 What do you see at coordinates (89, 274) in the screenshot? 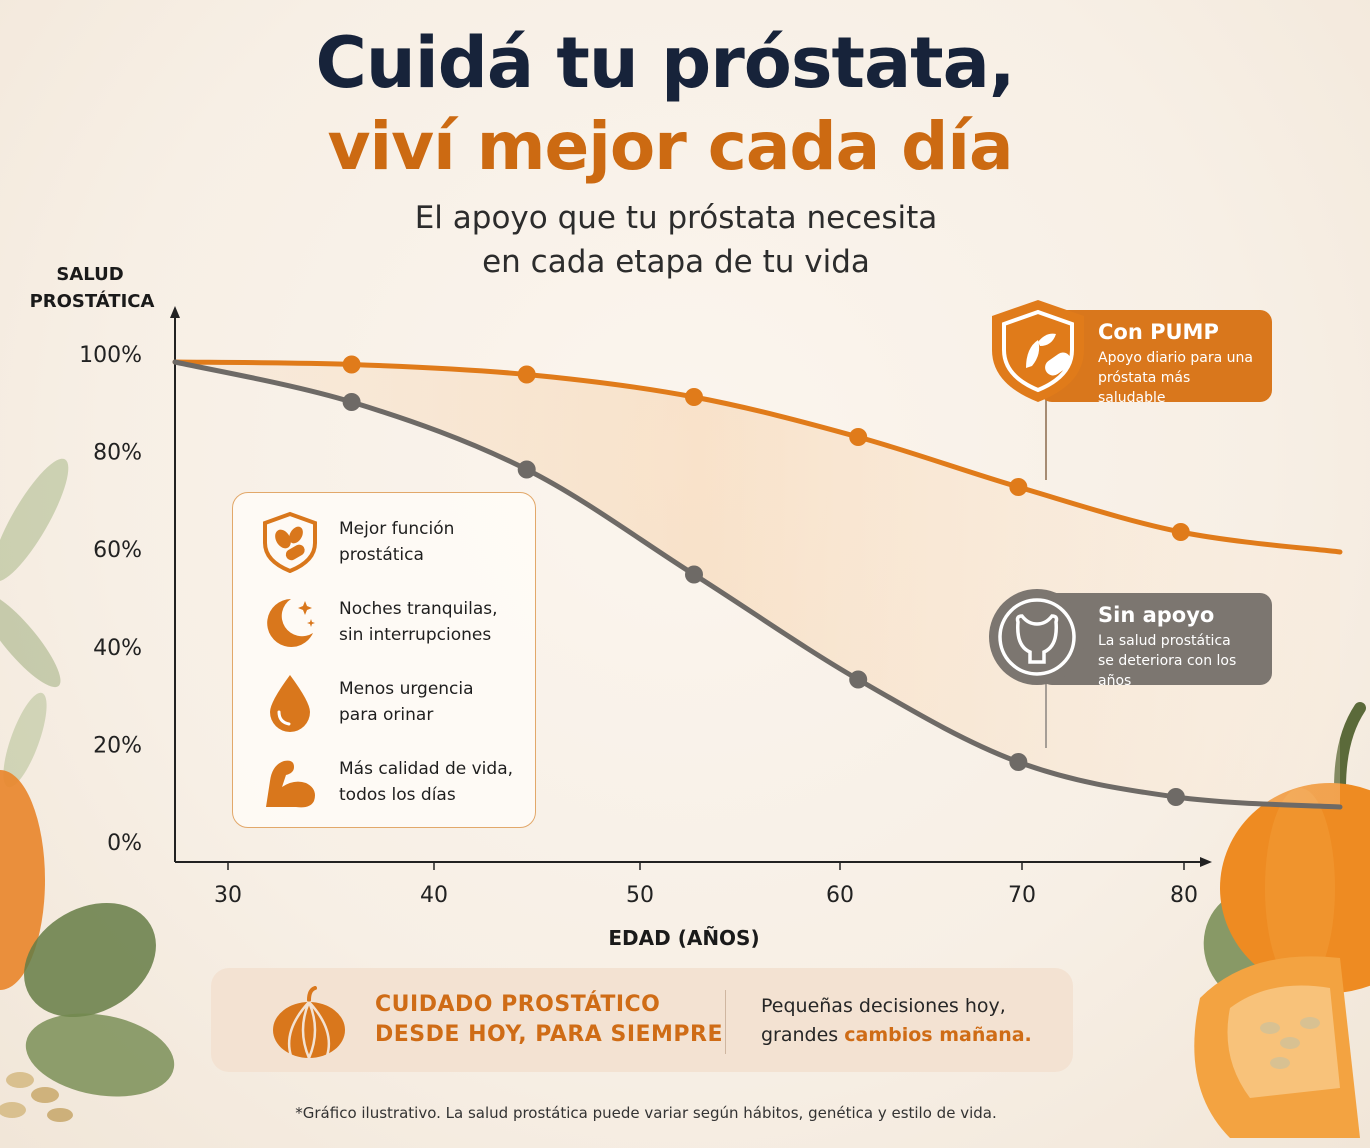
I see `y-axis-label-line1: SALUD` at bounding box center [89, 274].